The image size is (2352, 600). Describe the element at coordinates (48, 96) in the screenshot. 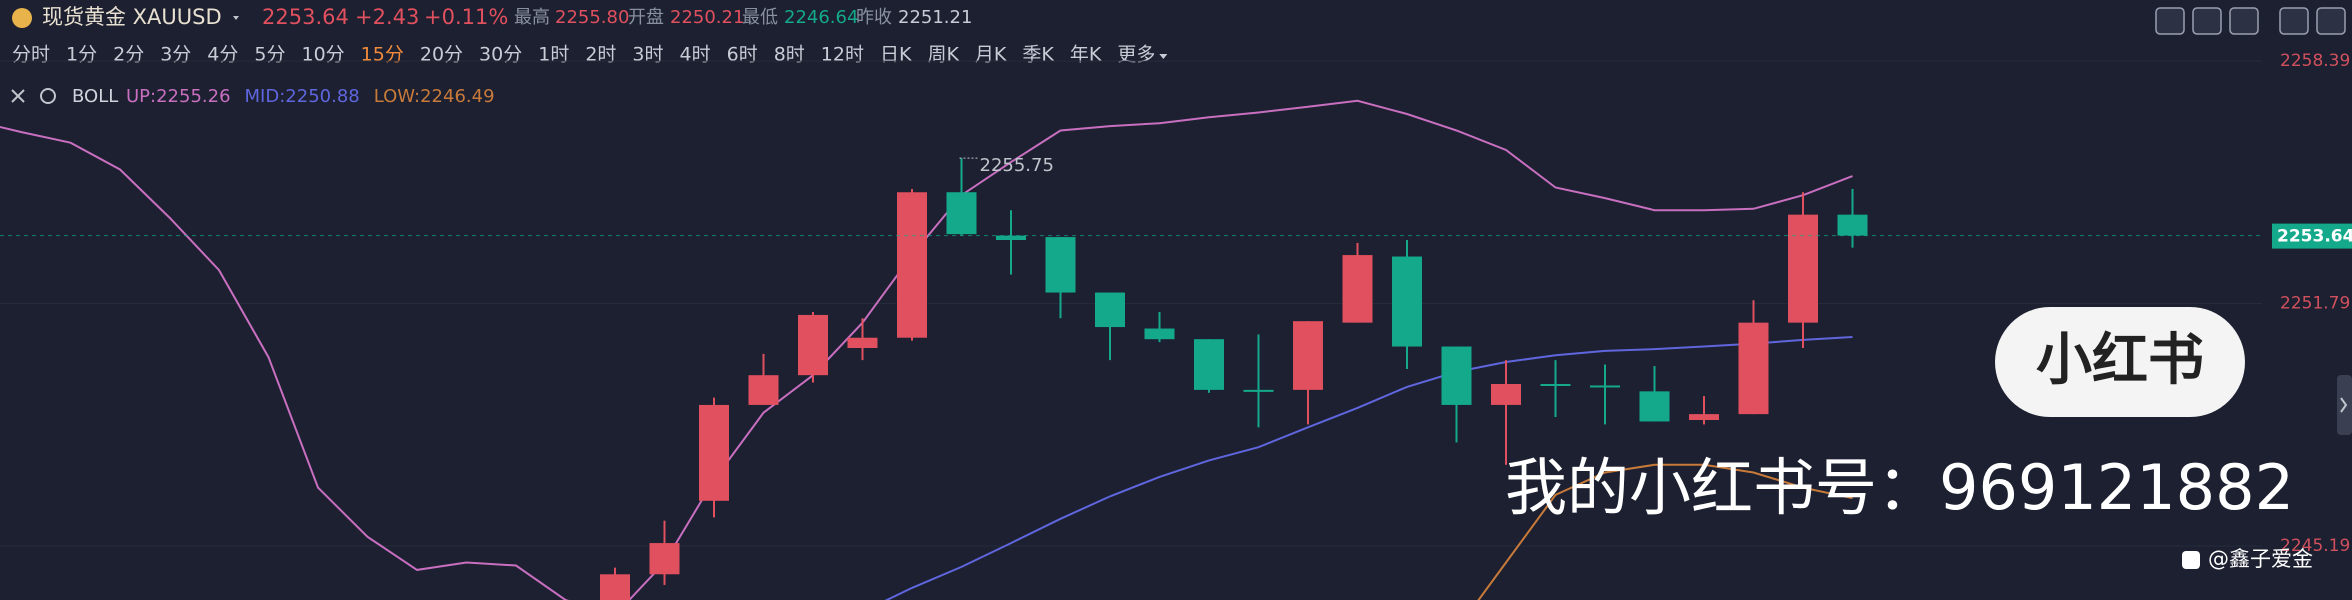

I see `settings-icon` at that location.